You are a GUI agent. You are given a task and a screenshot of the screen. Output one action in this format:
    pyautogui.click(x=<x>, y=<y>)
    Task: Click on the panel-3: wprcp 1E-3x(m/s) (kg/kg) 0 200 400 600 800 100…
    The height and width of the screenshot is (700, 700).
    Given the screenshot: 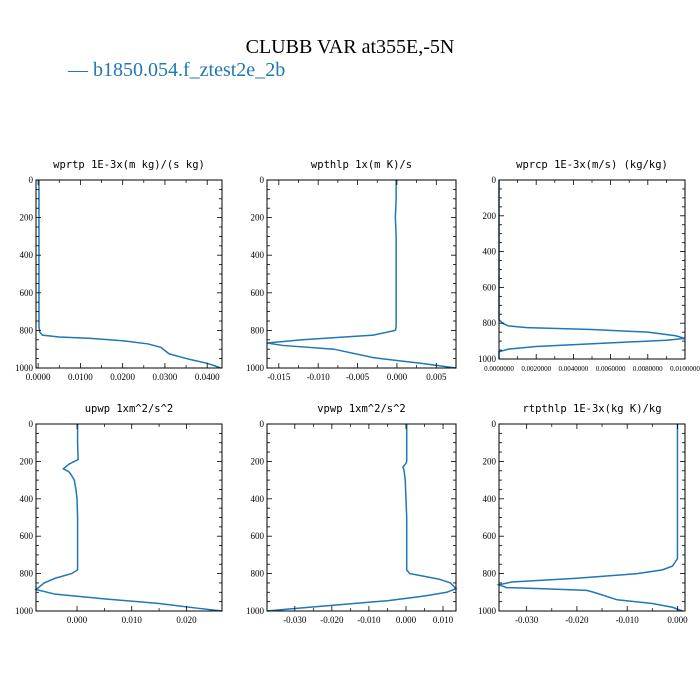 What is the action you would take?
    pyautogui.click(x=589, y=266)
    